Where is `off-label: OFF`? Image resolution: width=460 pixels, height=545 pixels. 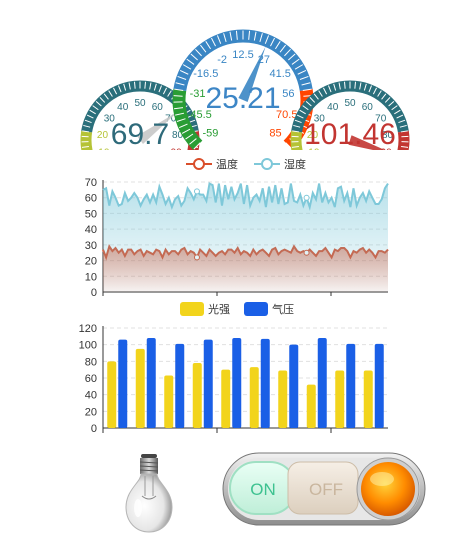
off-label: OFF is located at coordinates (326, 489).